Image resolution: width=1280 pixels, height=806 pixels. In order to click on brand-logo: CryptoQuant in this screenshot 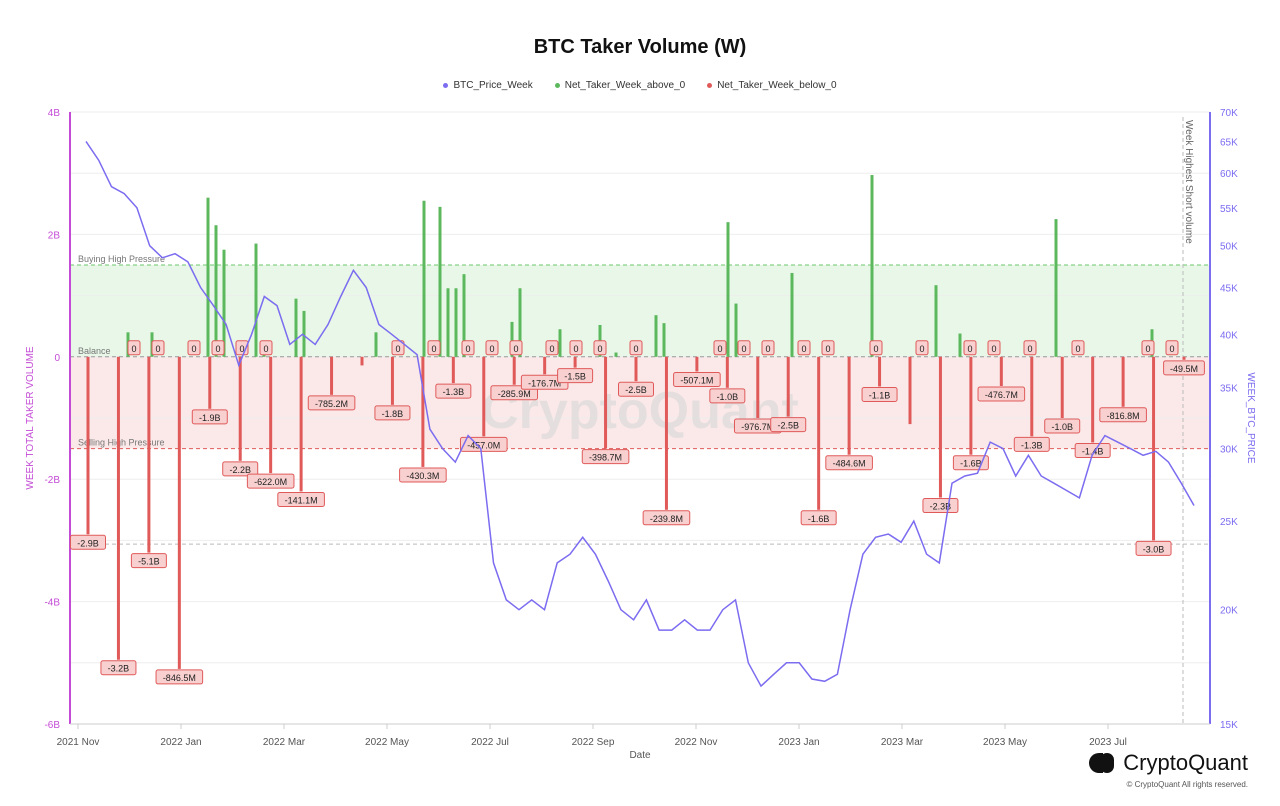, I will do `click(1168, 763)`.